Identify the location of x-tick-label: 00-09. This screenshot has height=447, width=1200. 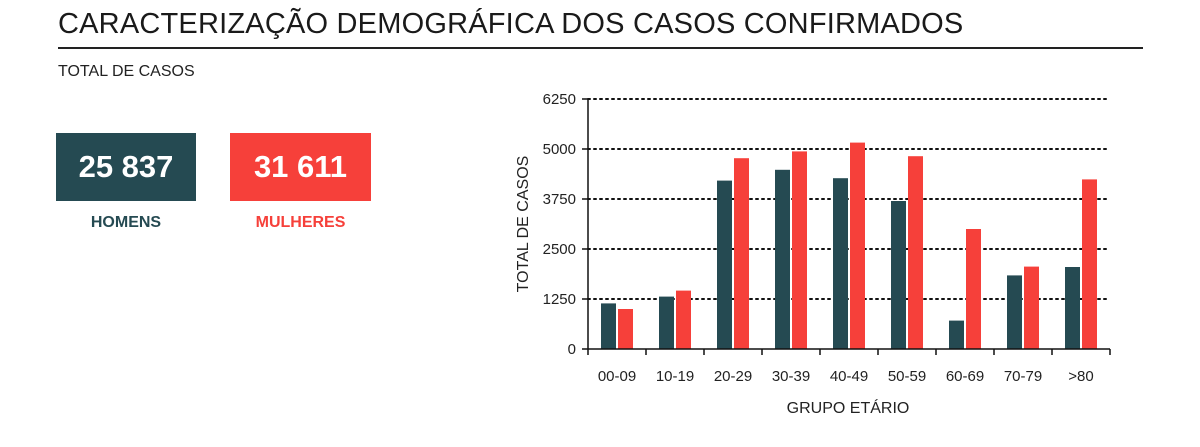
(617, 376).